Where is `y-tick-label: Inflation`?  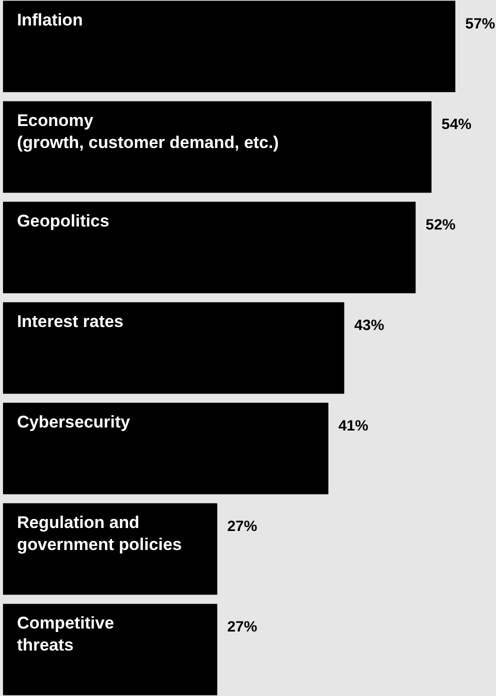 y-tick-label: Inflation is located at coordinates (49, 20).